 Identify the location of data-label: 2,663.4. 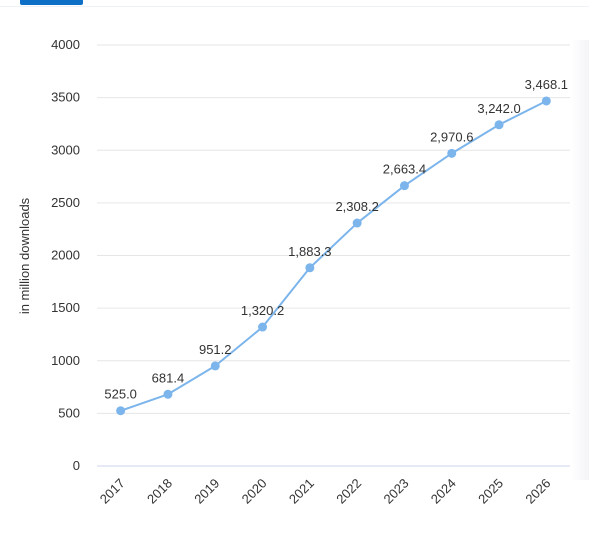
(404, 169).